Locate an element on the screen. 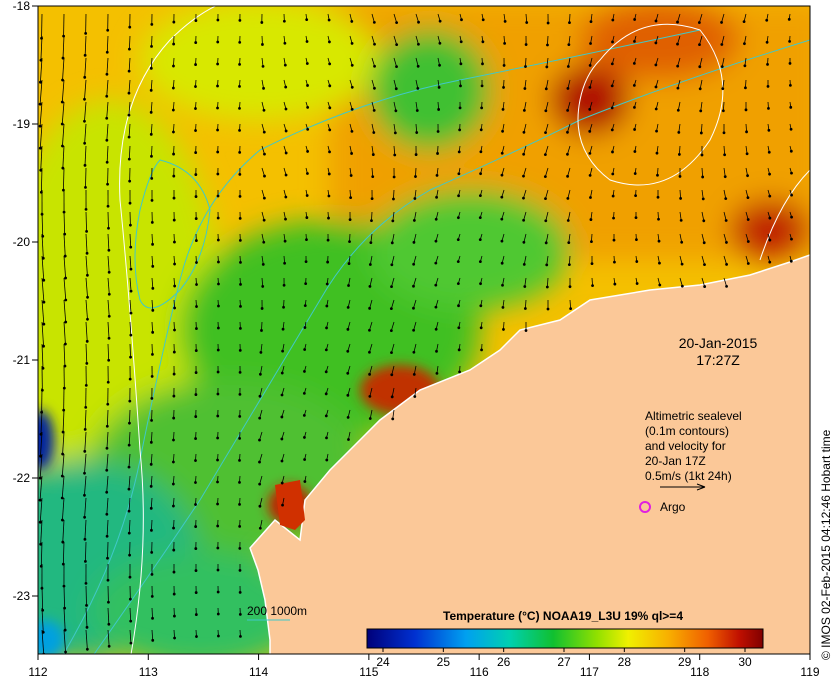 The image size is (840, 680). lon-tick-label: 118 is located at coordinates (699, 672).